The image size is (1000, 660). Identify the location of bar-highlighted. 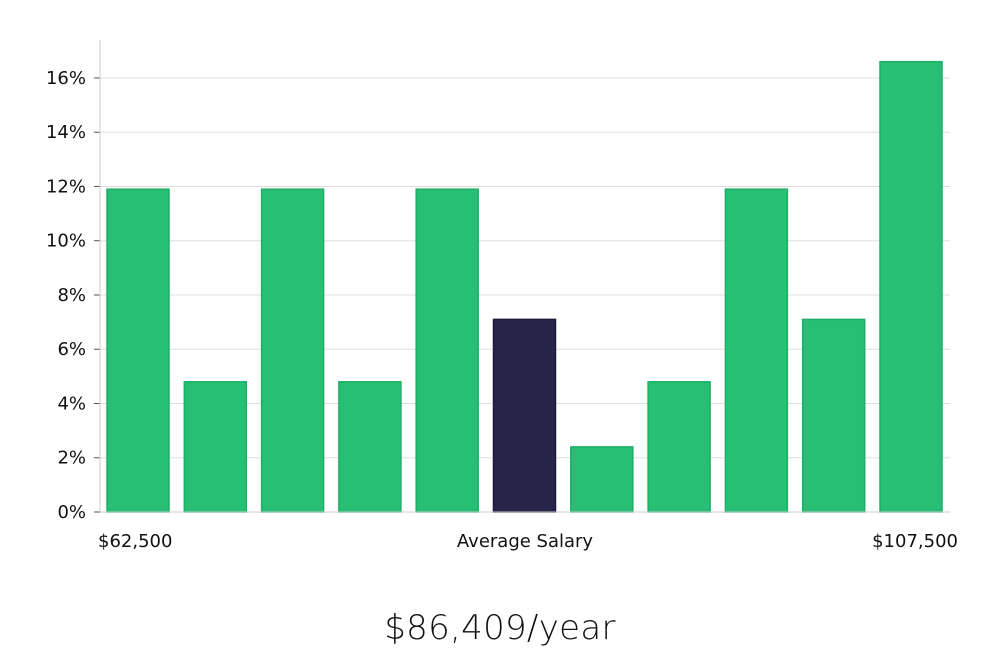
(524, 415).